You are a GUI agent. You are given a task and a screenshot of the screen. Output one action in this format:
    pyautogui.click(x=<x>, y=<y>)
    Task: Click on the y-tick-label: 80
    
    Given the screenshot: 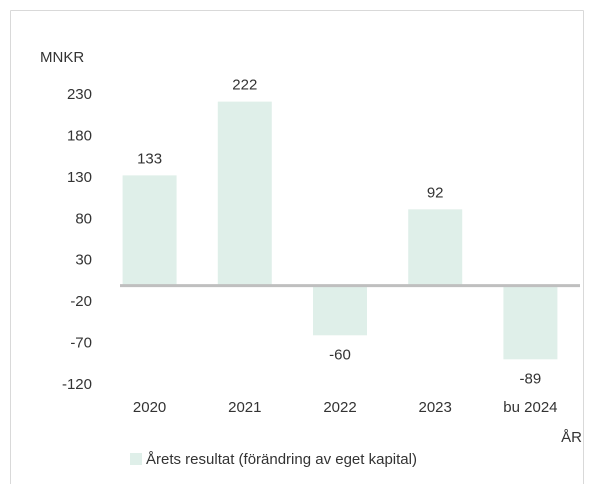 What is the action you would take?
    pyautogui.click(x=83, y=218)
    